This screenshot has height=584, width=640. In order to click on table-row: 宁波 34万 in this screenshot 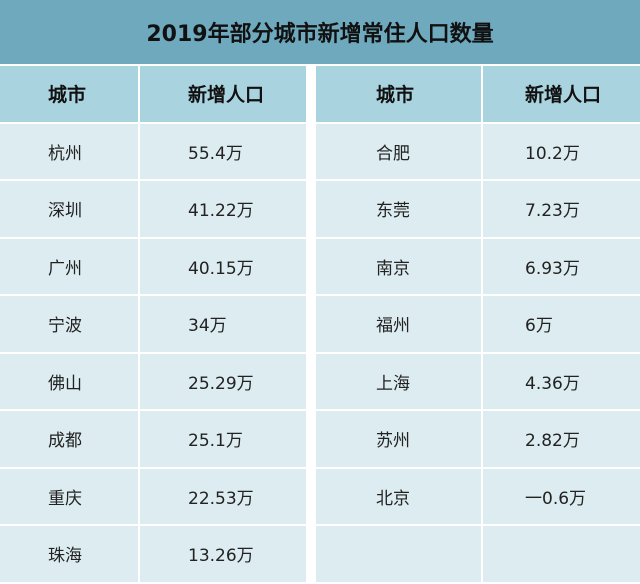, I will do `click(153, 325)`.